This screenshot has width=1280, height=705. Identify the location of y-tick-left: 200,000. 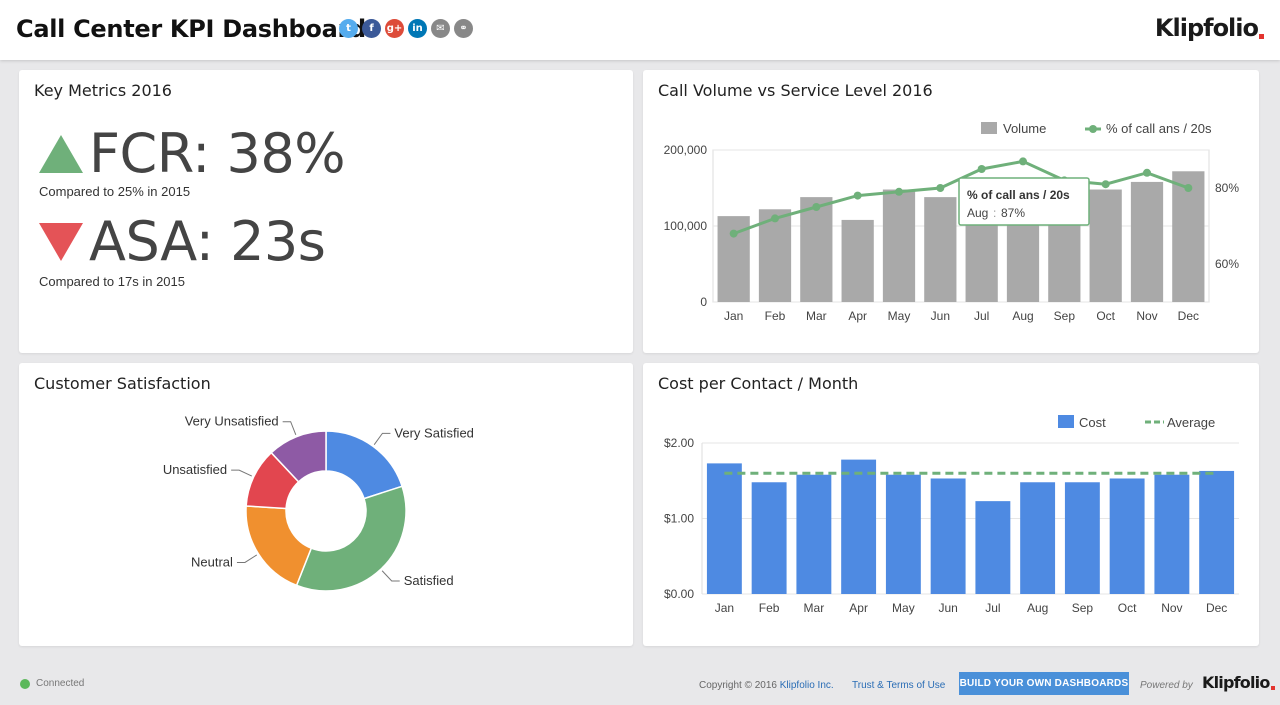
(686, 150).